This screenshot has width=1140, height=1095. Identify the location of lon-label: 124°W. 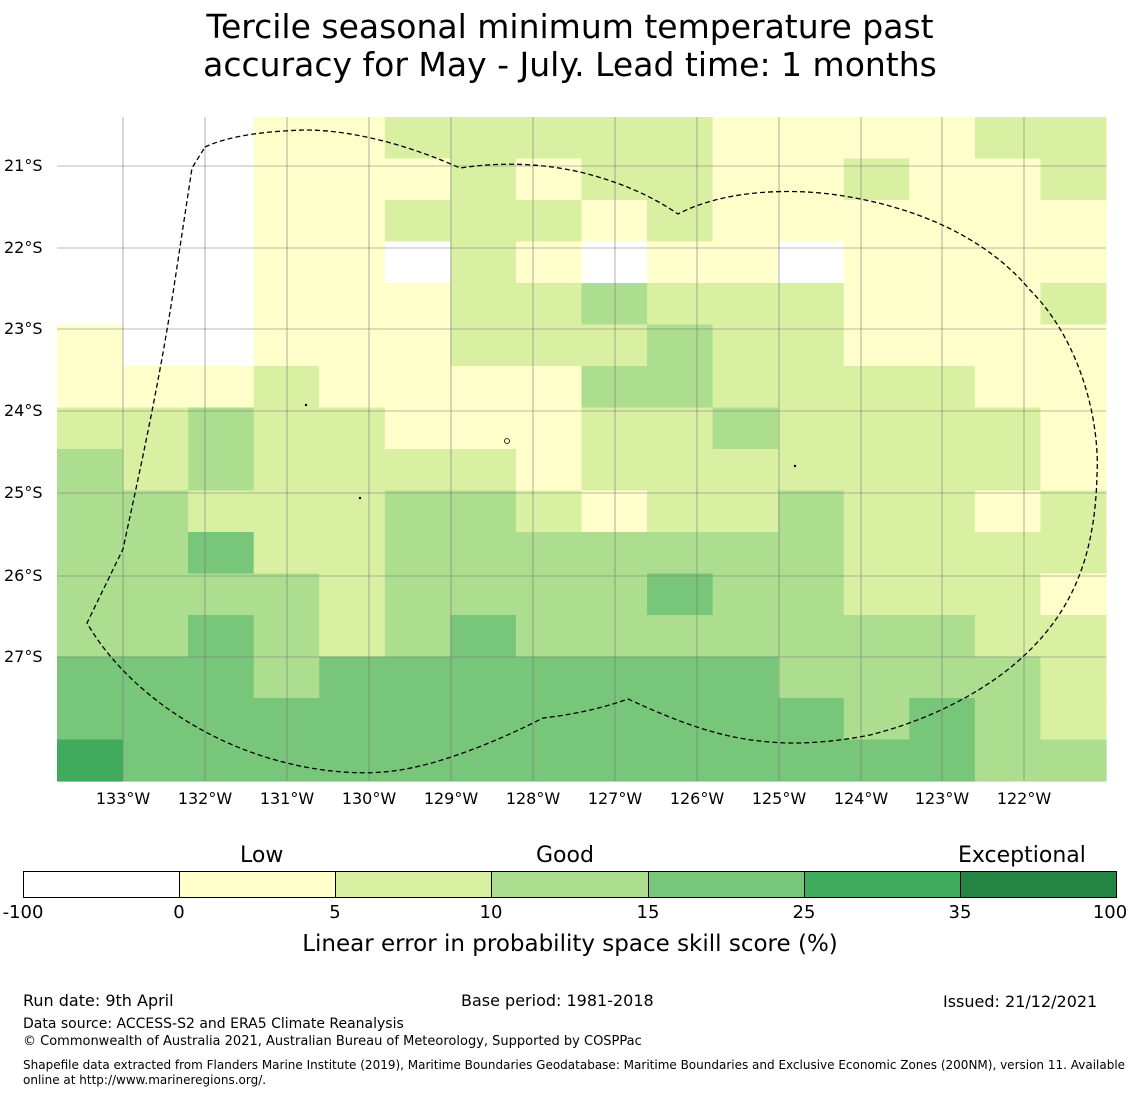
(861, 798).